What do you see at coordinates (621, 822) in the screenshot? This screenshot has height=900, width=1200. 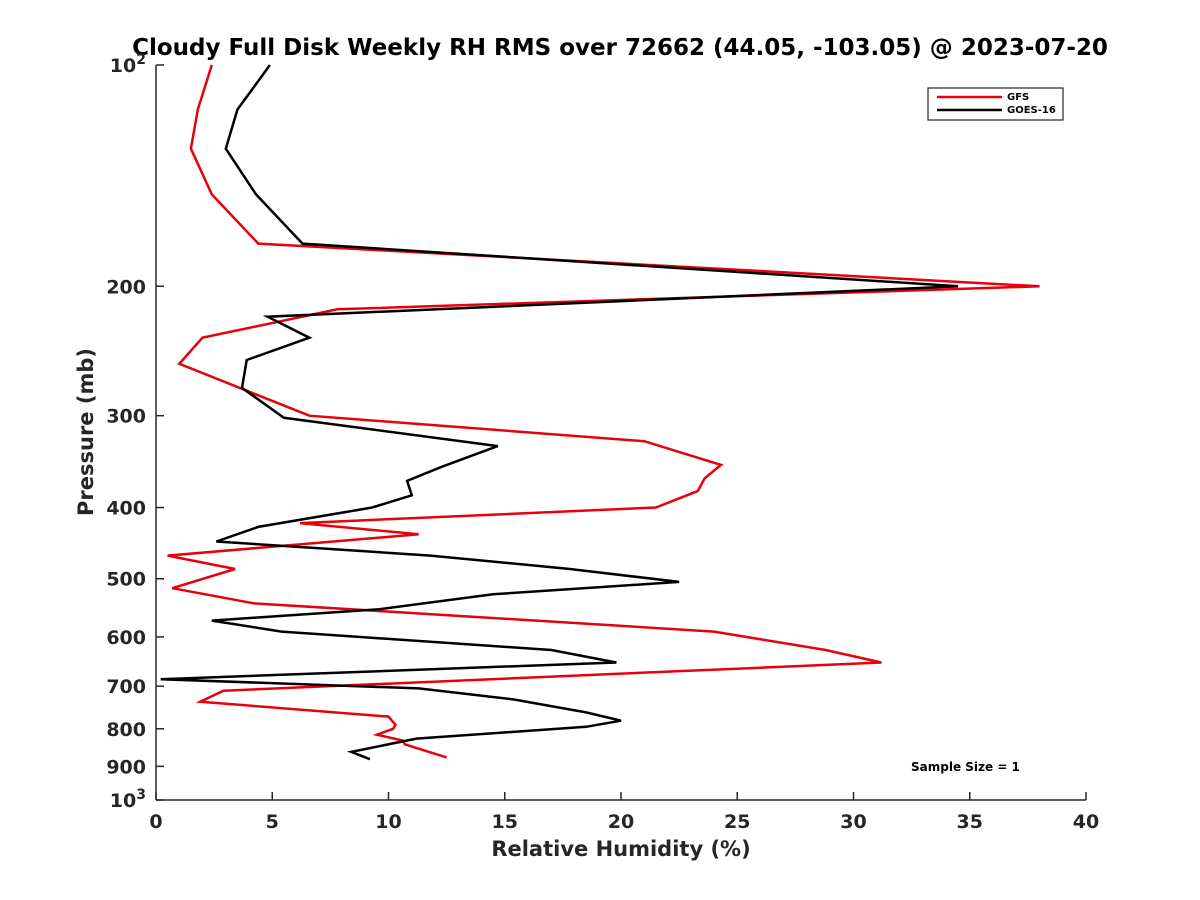 I see `x-tick-label: 20` at bounding box center [621, 822].